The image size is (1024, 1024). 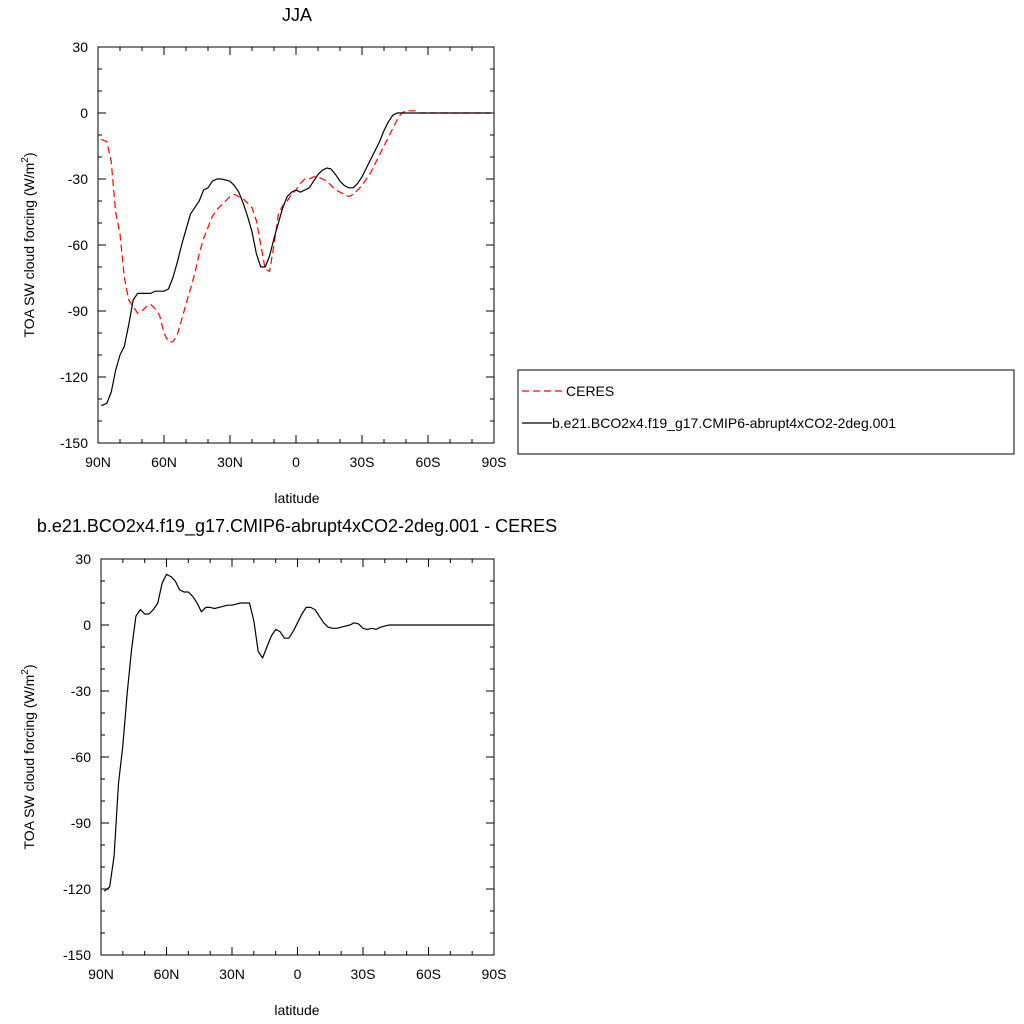 I want to click on legend-label-ceres: CERES, so click(x=590, y=391).